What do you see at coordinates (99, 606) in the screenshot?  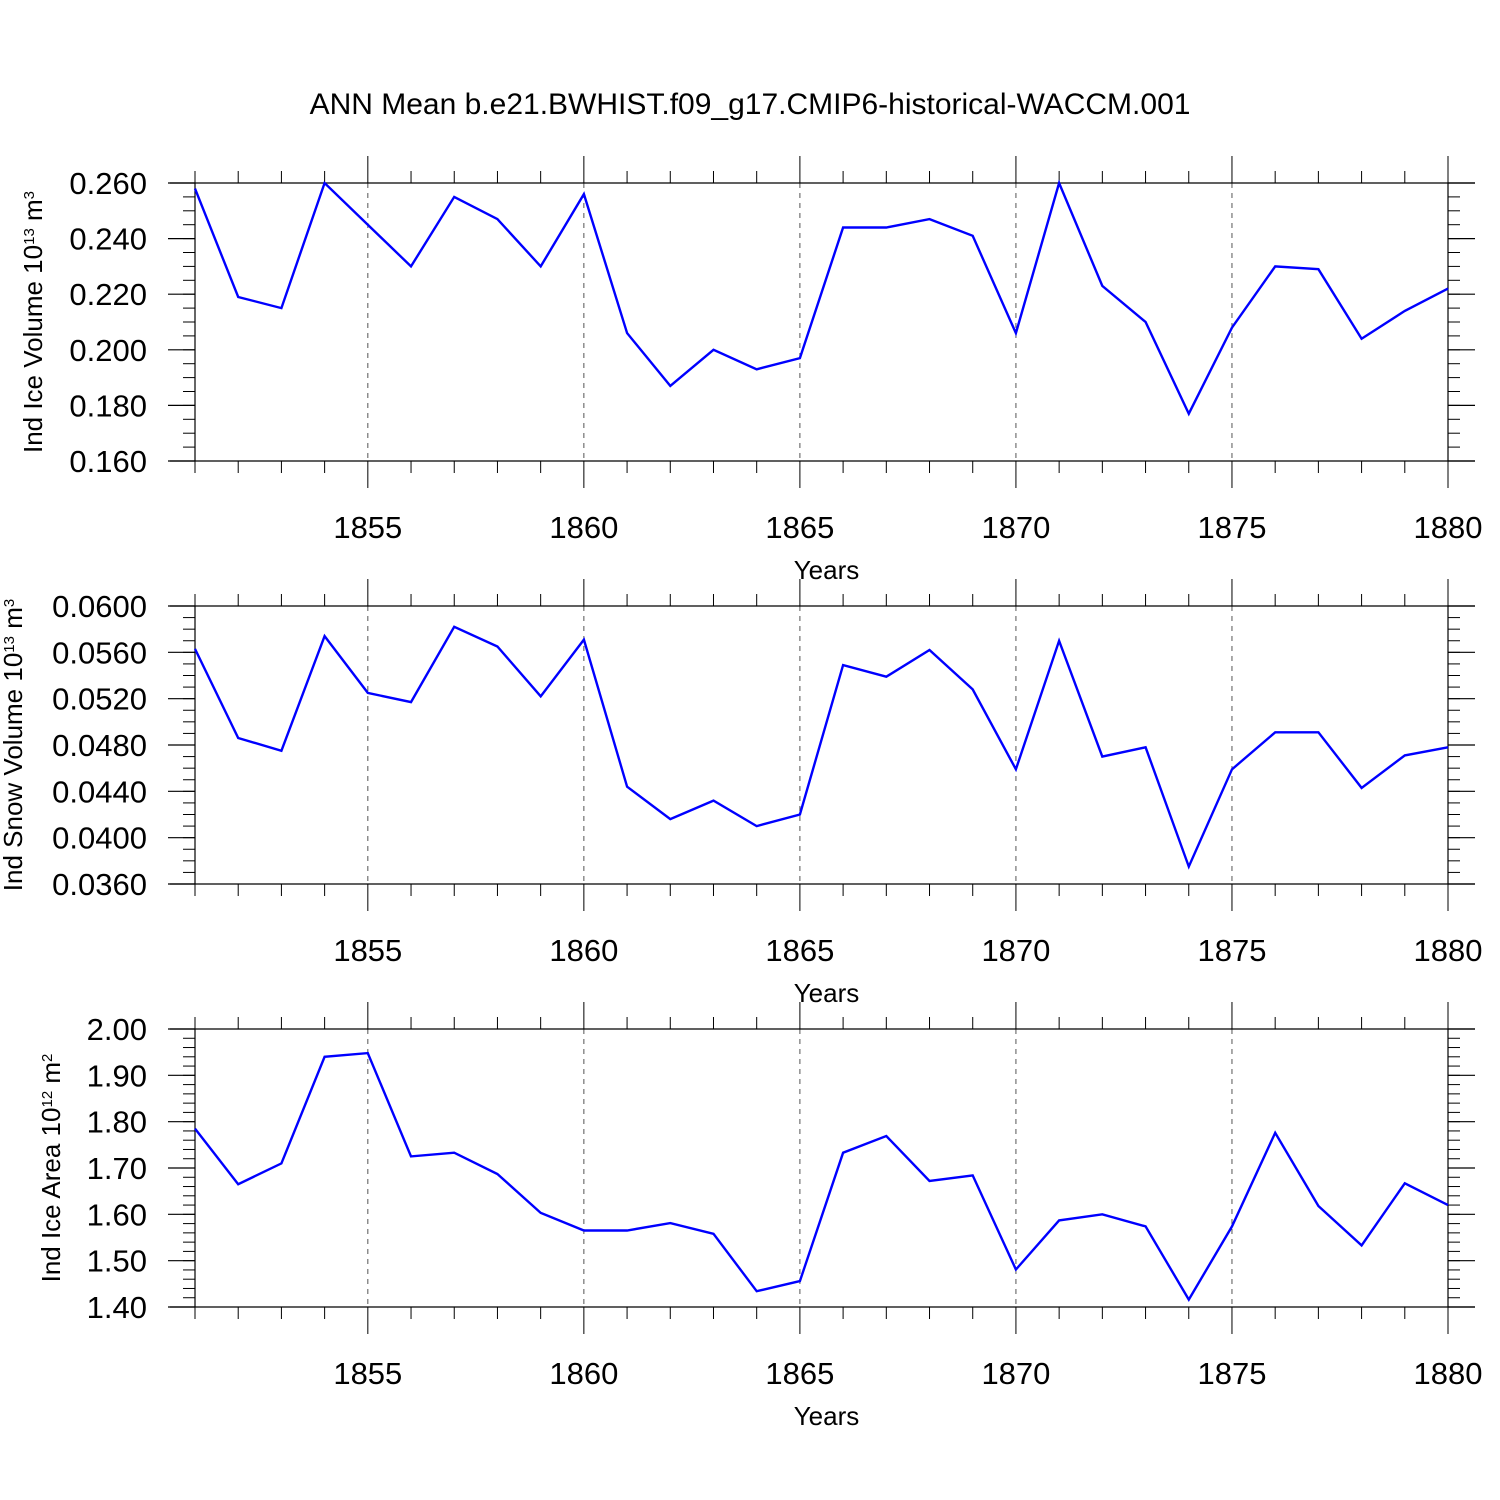 I see `y-tick-label: 0.0600` at bounding box center [99, 606].